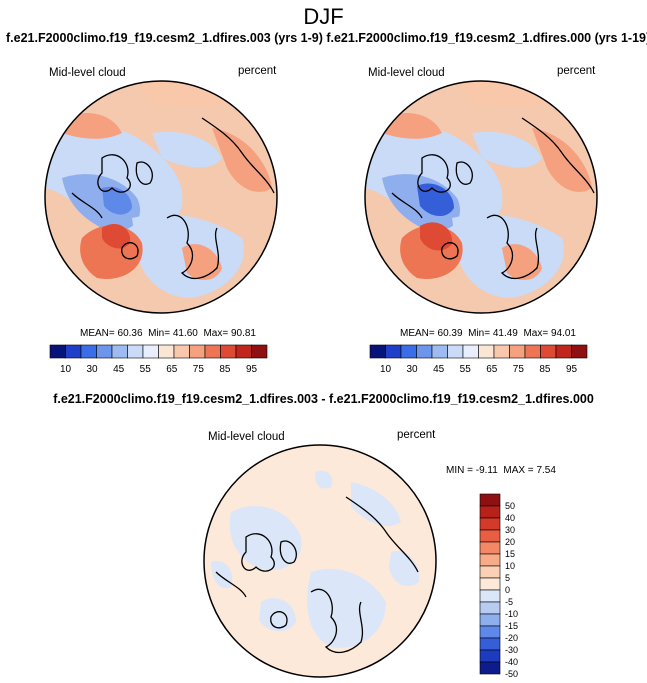 This screenshot has height=683, width=647. What do you see at coordinates (510, 542) in the screenshot?
I see `colorbar-label: 20` at bounding box center [510, 542].